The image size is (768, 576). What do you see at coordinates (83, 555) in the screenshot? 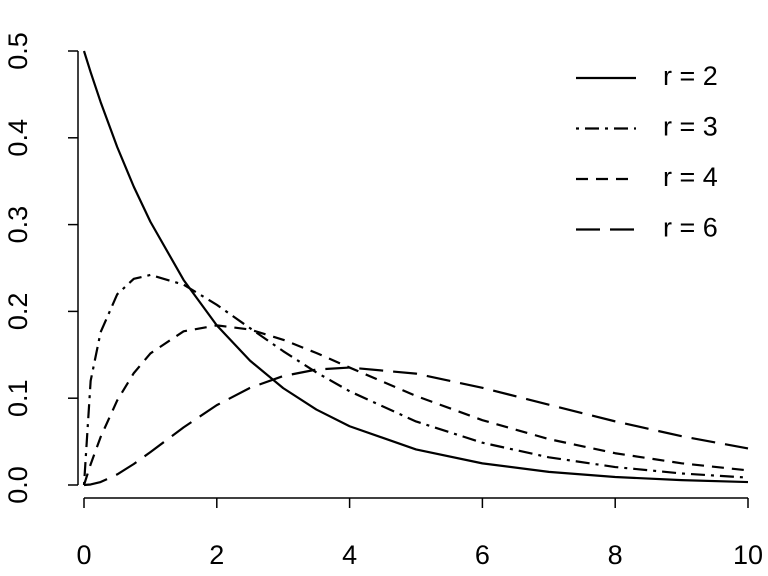
I see `x-tick-label: 0` at bounding box center [83, 555].